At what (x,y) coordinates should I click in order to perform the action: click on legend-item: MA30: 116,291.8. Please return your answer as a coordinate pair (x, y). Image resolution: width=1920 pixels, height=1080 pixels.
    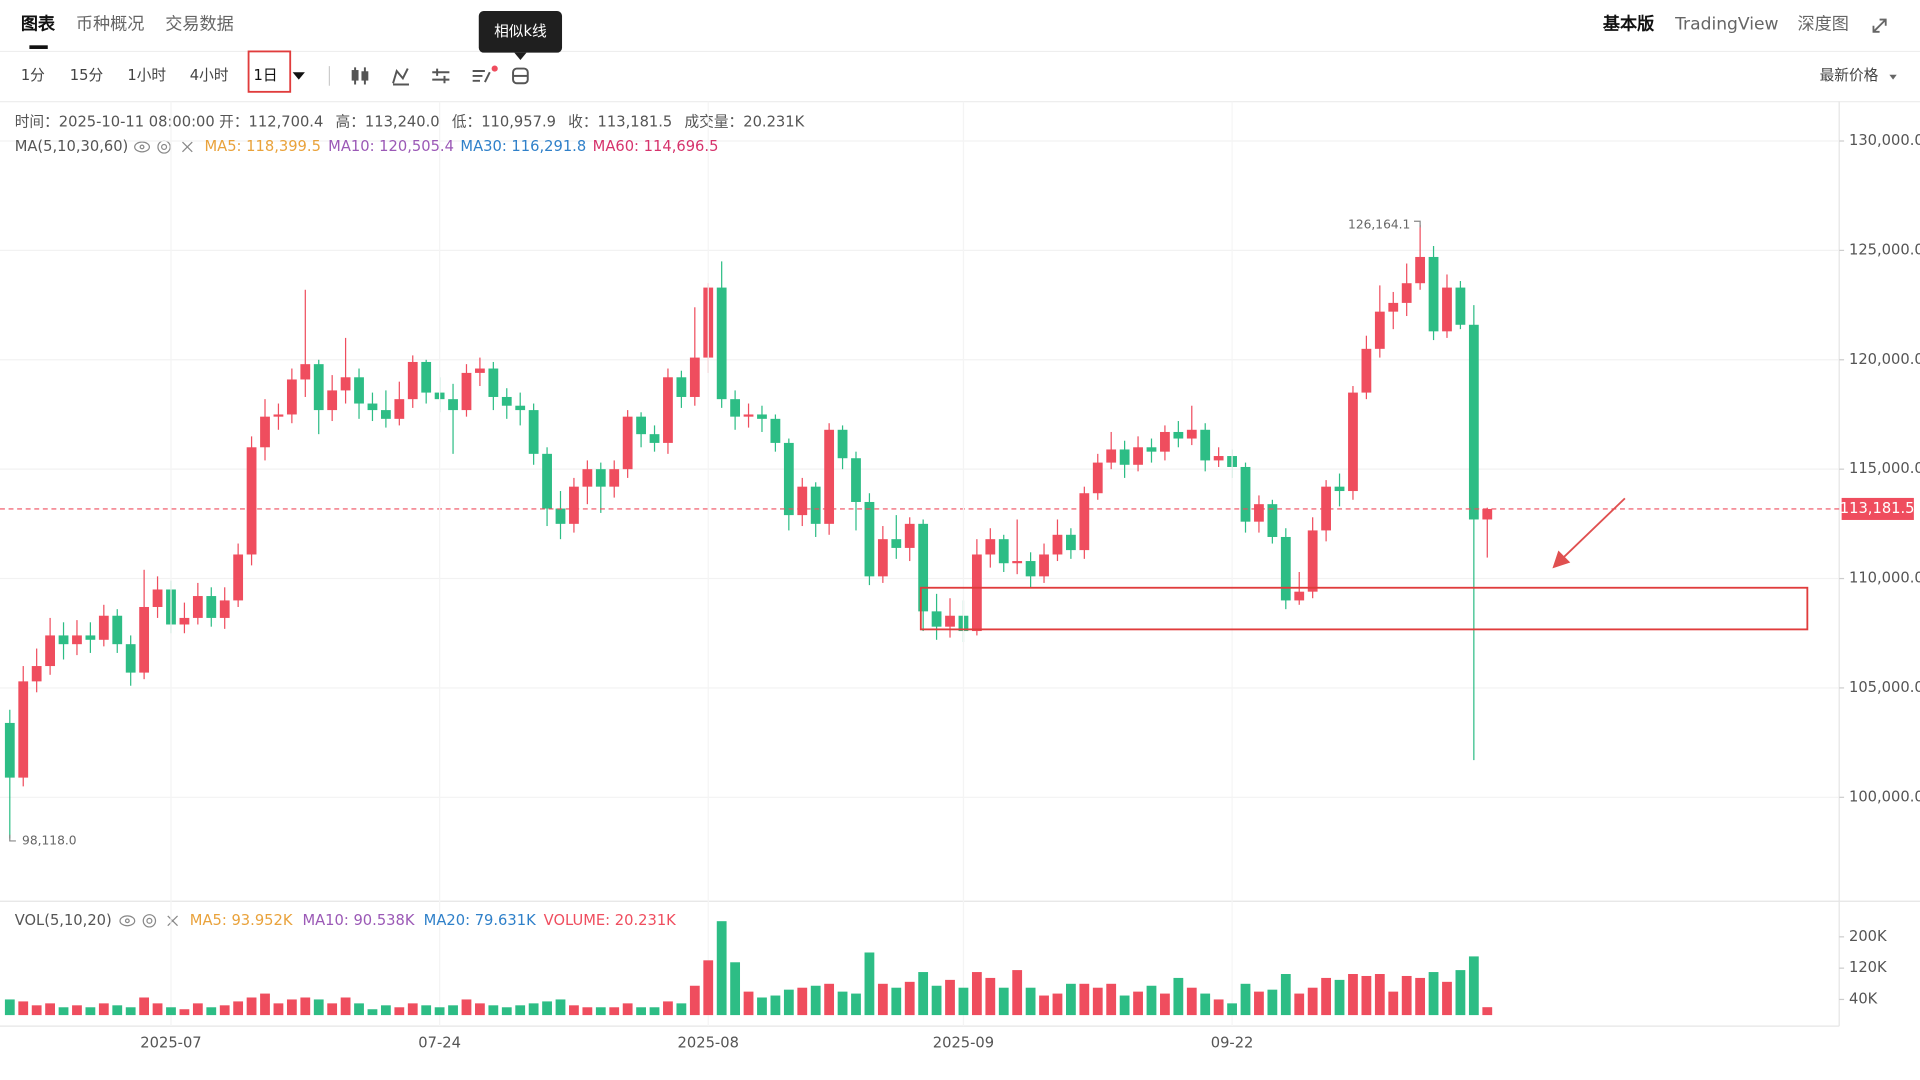
    Looking at the image, I should click on (523, 146).